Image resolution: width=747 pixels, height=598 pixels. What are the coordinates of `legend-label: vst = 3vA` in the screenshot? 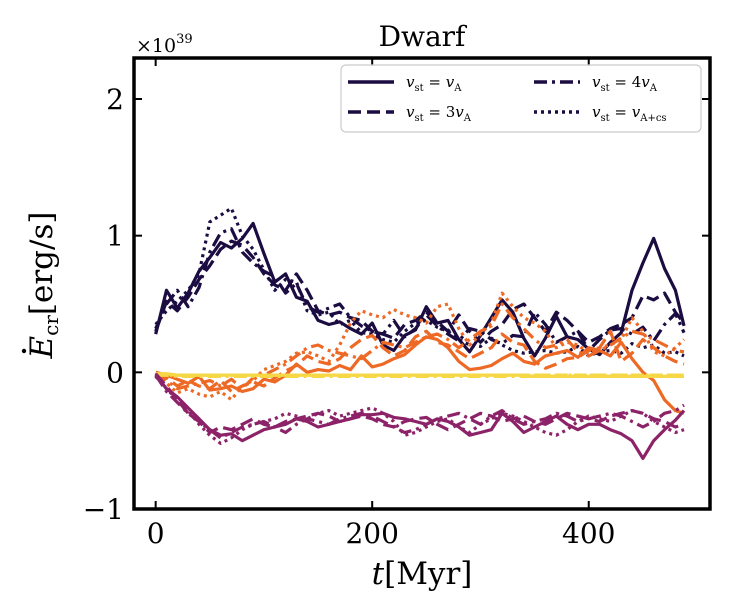 It's located at (439, 113).